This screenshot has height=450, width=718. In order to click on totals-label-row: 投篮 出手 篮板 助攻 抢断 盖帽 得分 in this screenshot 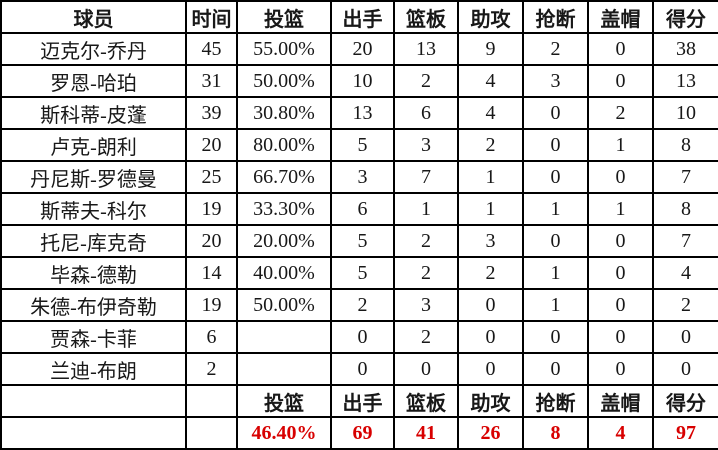, I will do `click(359, 401)`.